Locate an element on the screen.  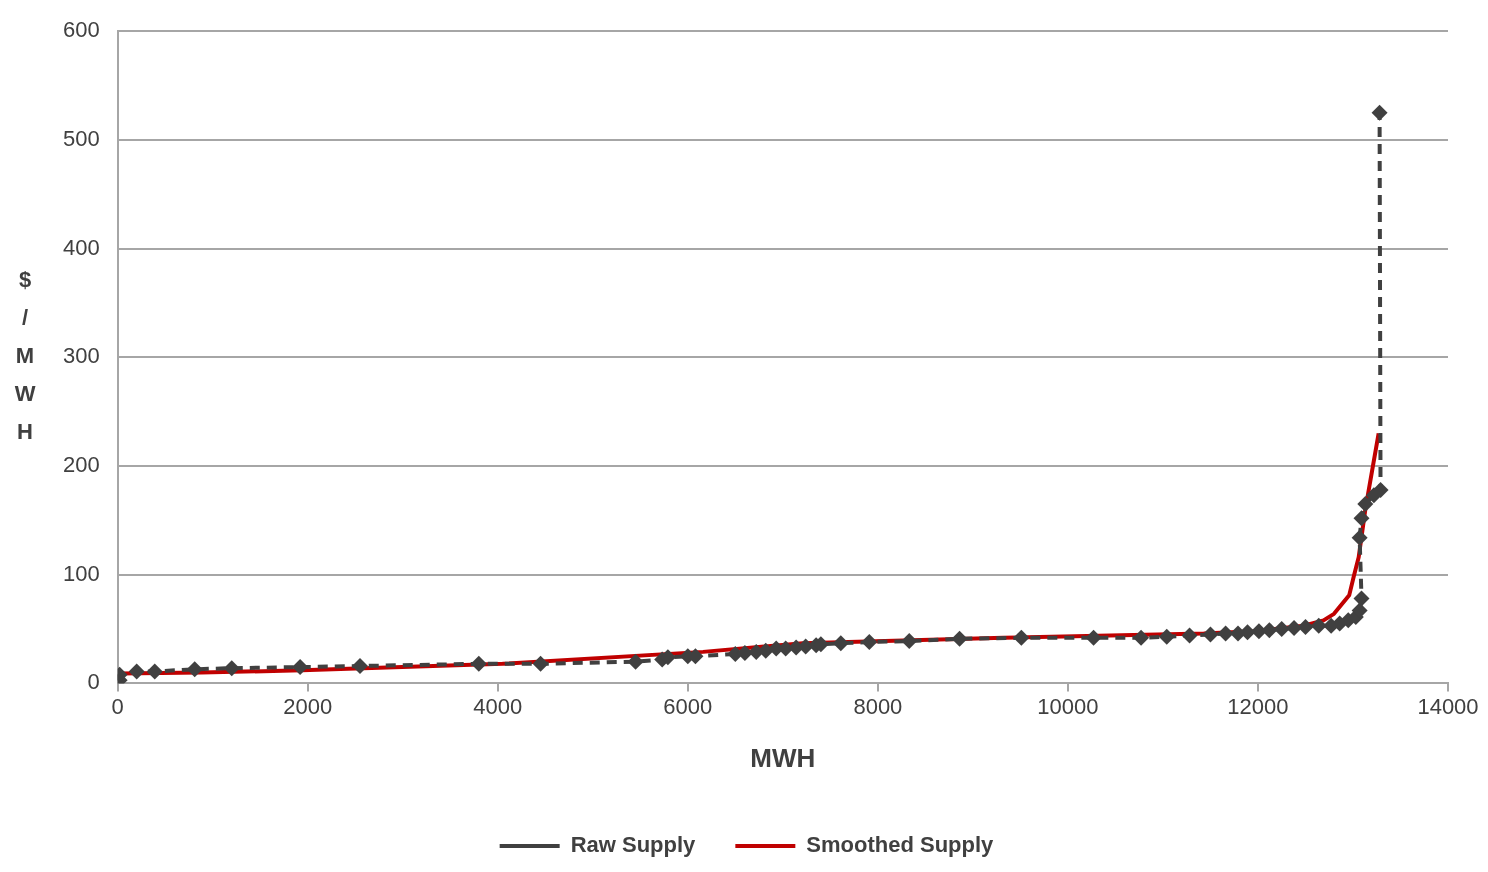
x-tick-label: 6000 is located at coordinates (688, 706).